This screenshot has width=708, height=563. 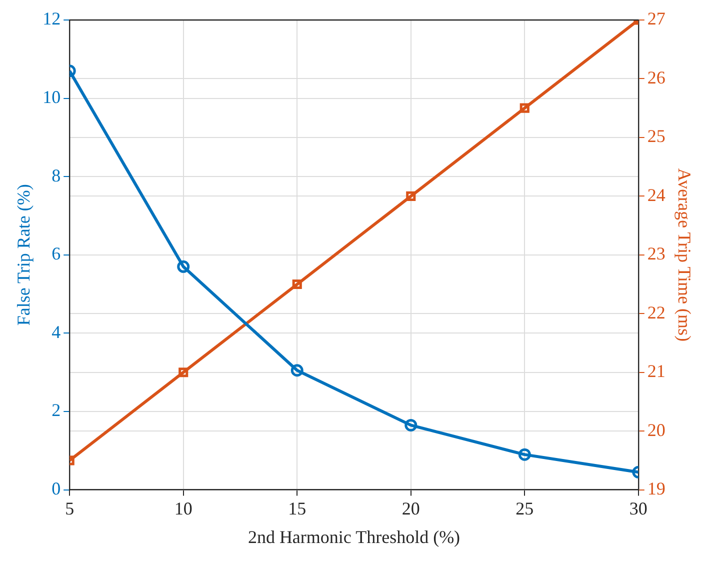 I want to click on y2-tick-label: 26, so click(x=656, y=77).